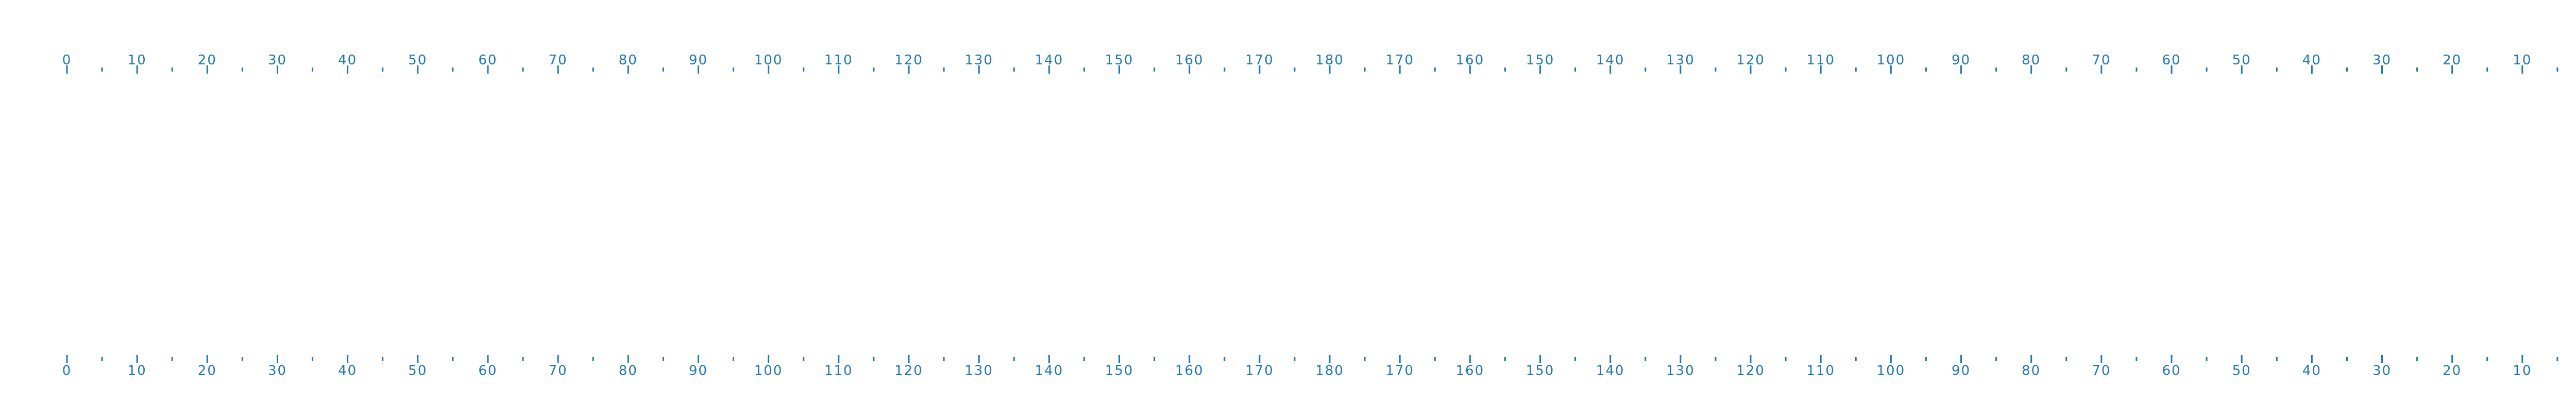 The width and height of the screenshot is (2576, 412). What do you see at coordinates (1329, 371) in the screenshot?
I see `bottom-tick-label: 180` at bounding box center [1329, 371].